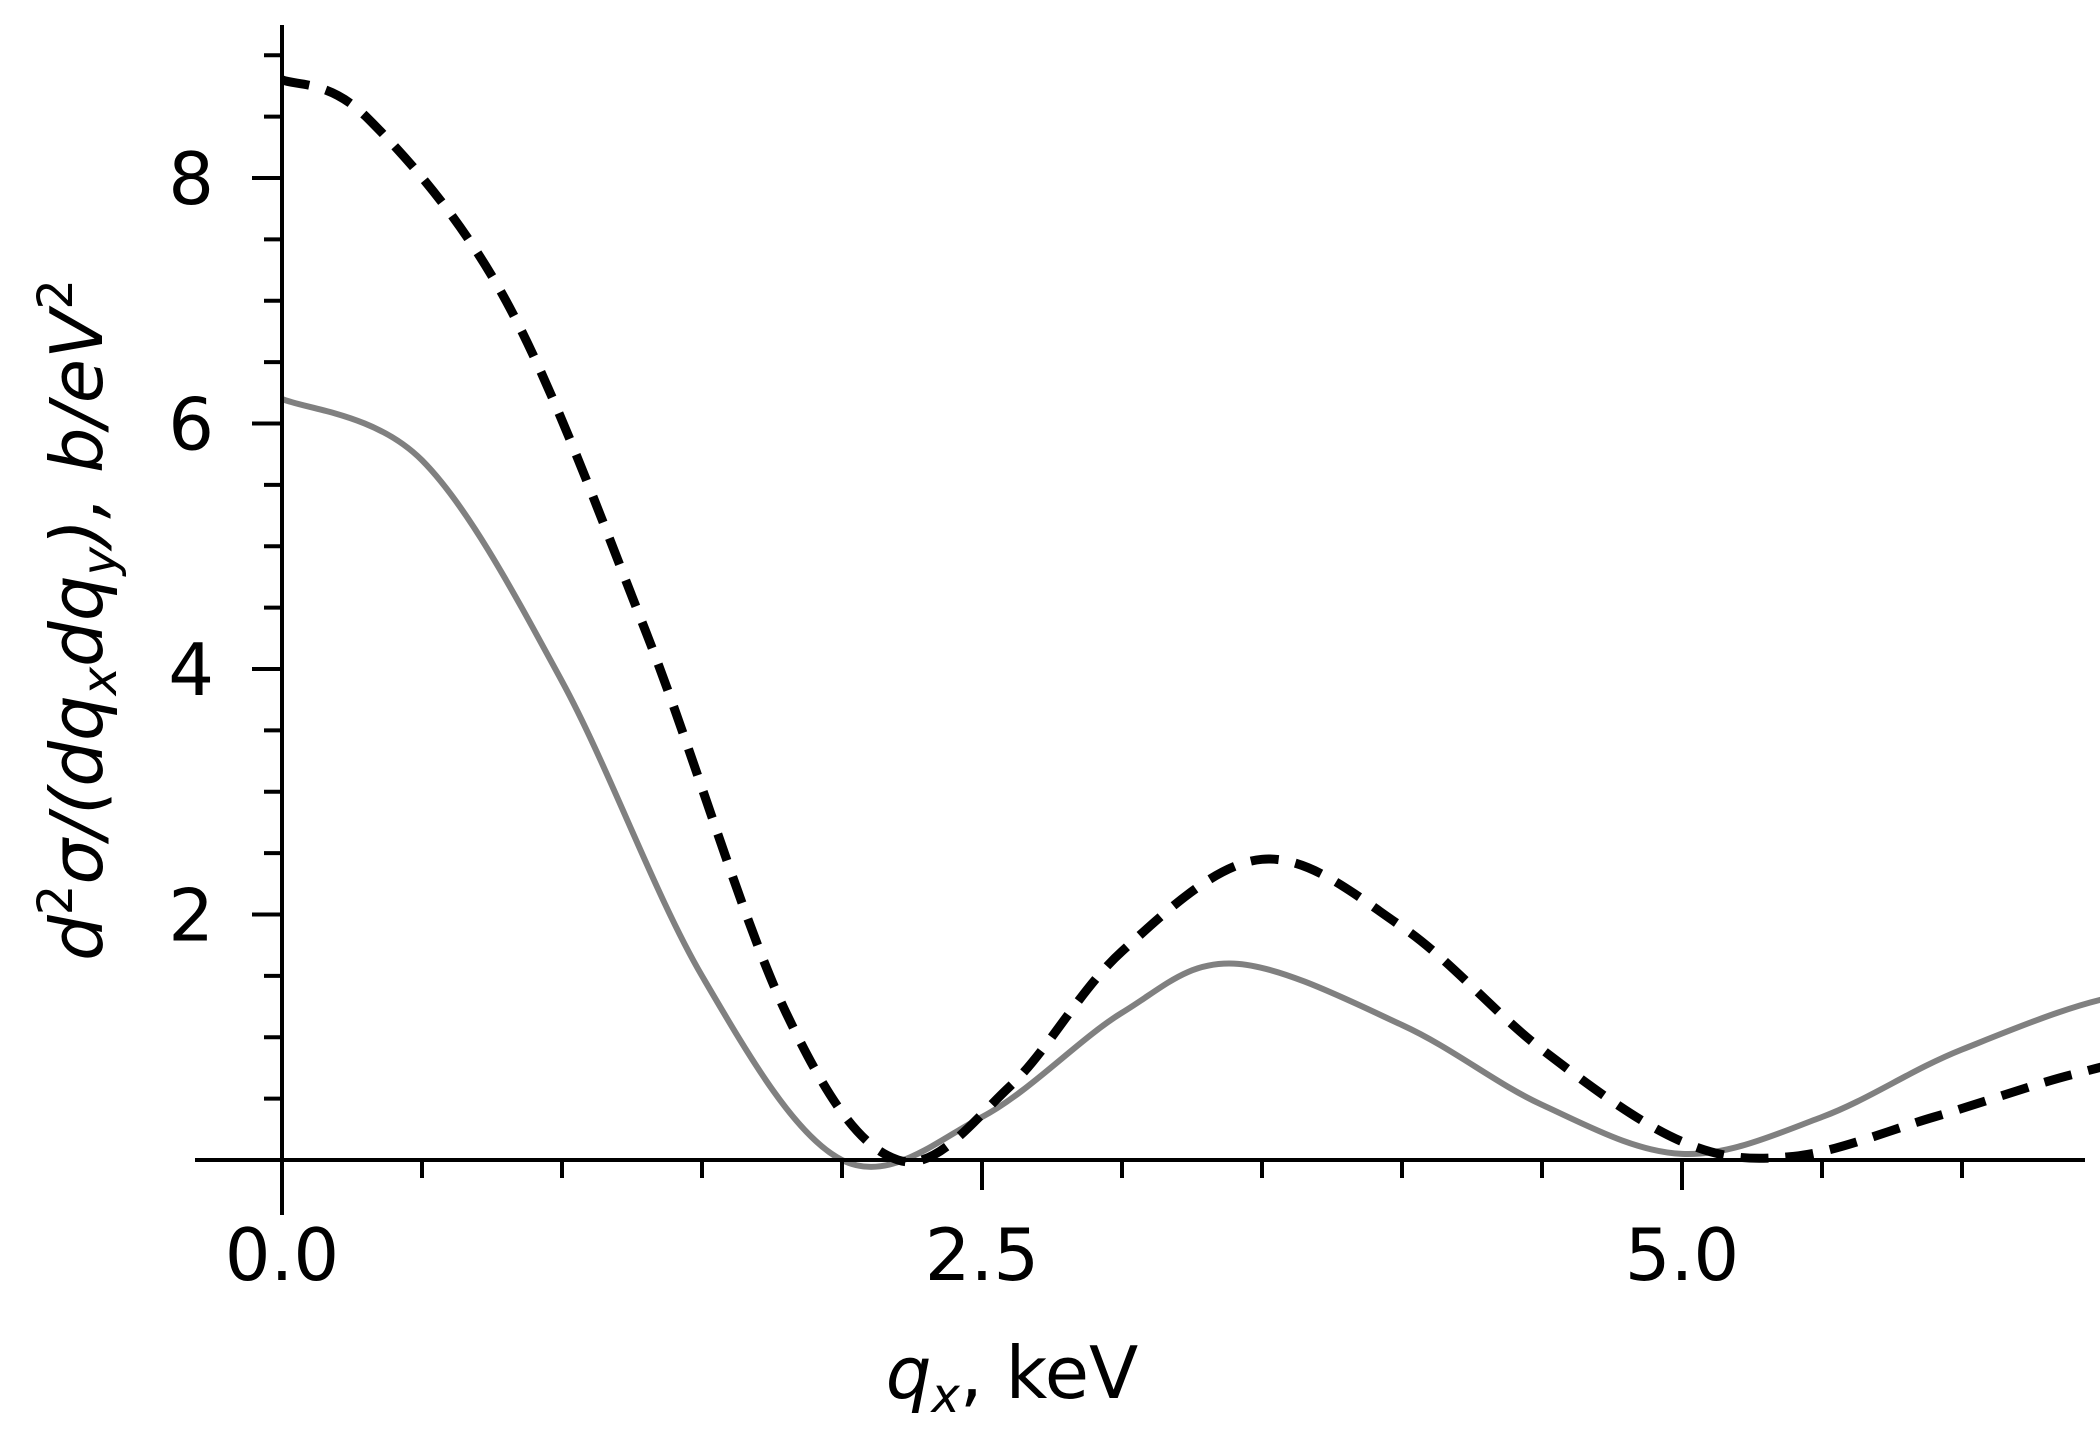  I want to click on y-axis-title-p8: 2, so click(56, 294).